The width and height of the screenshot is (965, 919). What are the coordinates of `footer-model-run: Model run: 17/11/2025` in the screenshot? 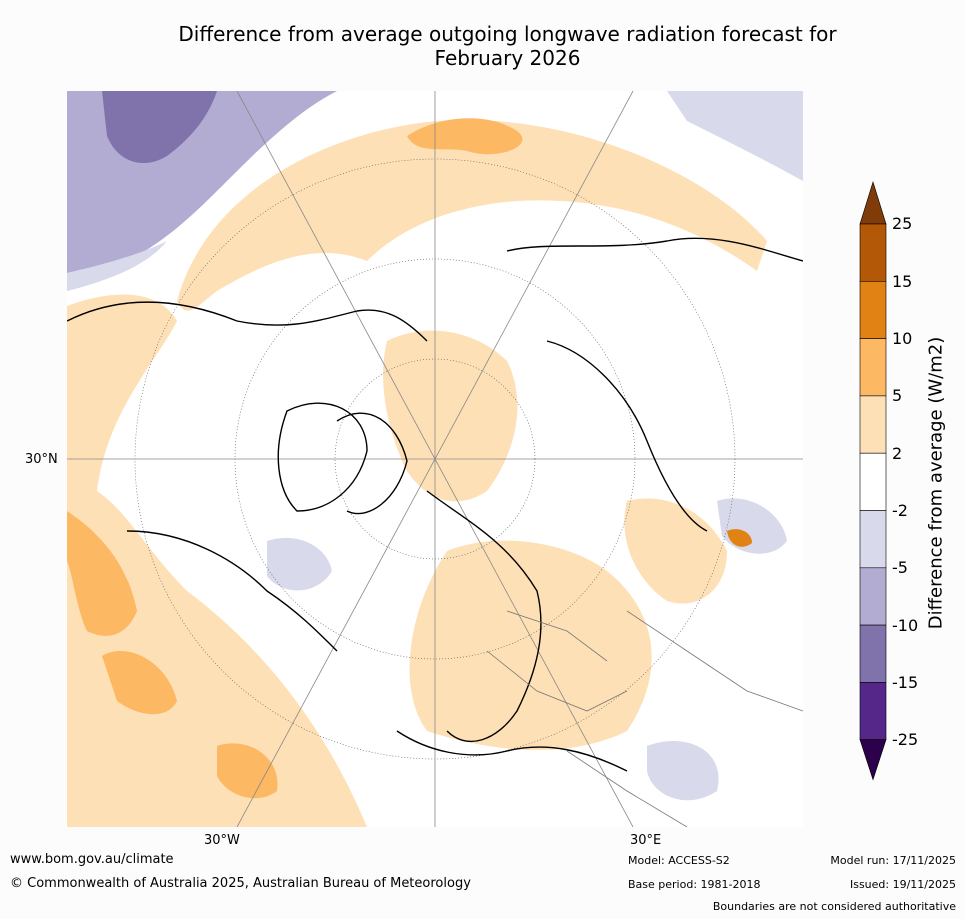 It's located at (893, 860).